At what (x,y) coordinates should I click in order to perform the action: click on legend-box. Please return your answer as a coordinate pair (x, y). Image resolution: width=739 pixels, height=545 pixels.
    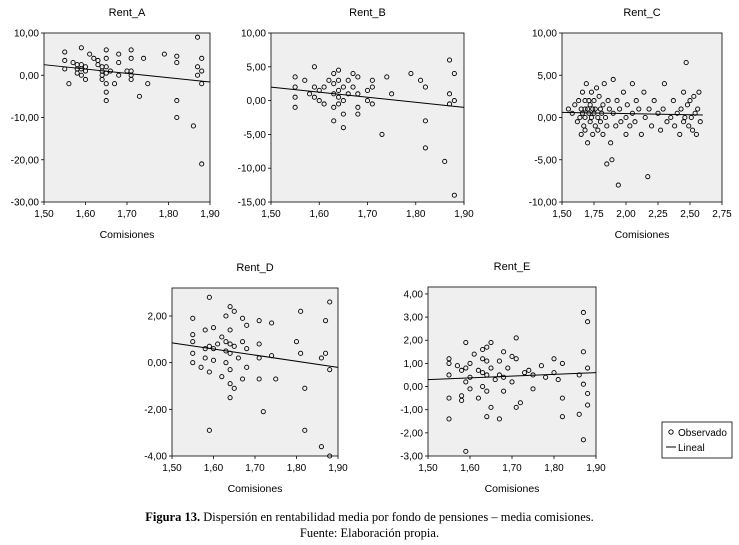
    Looking at the image, I should click on (697, 440).